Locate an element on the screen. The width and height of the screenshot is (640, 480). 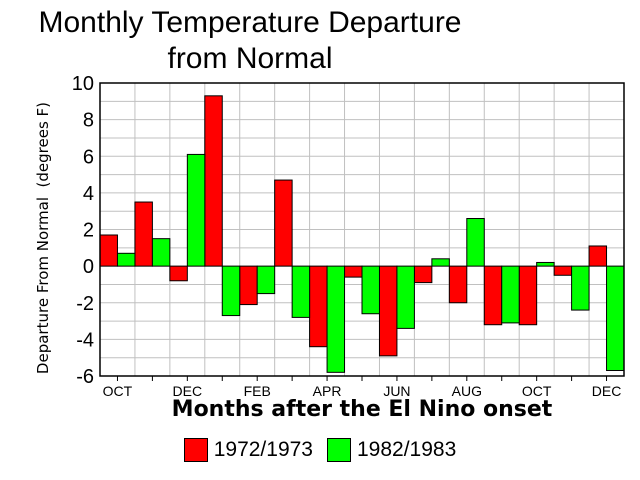
y-tick-label: 10 is located at coordinates (83, 84).